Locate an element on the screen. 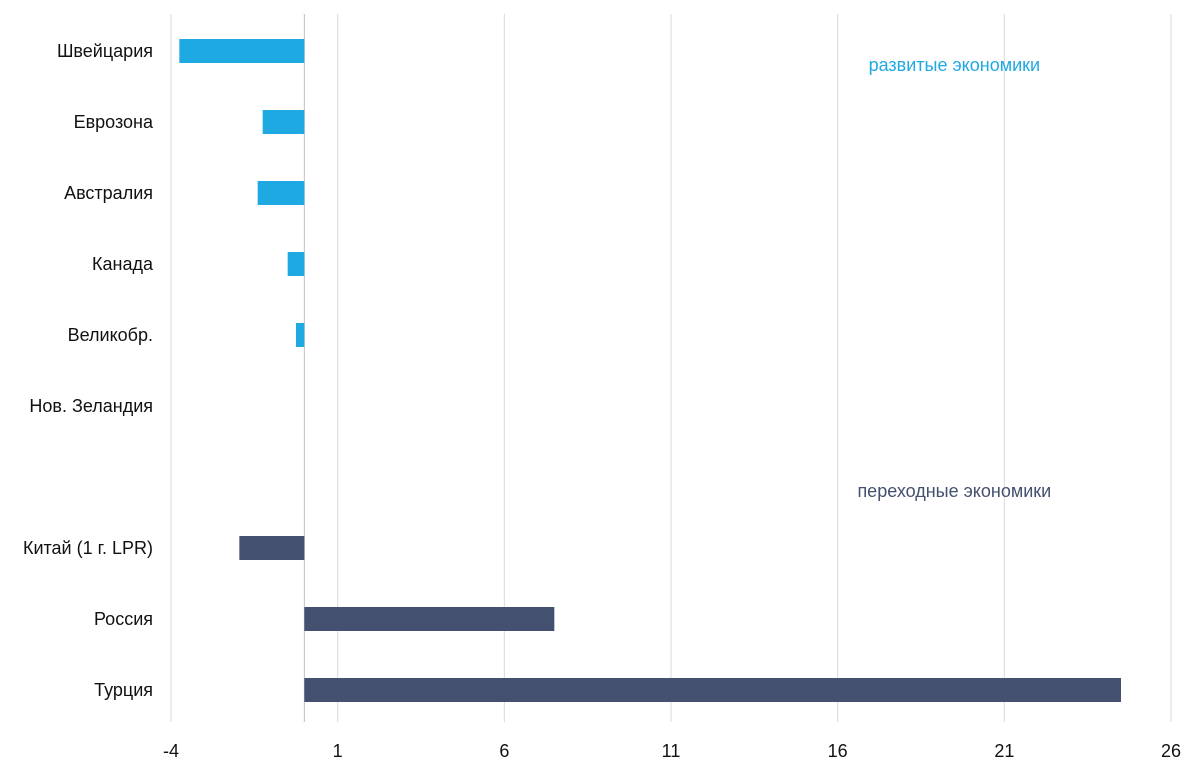 The width and height of the screenshot is (1200, 771). x-tick-label-3: 11 is located at coordinates (671, 751).